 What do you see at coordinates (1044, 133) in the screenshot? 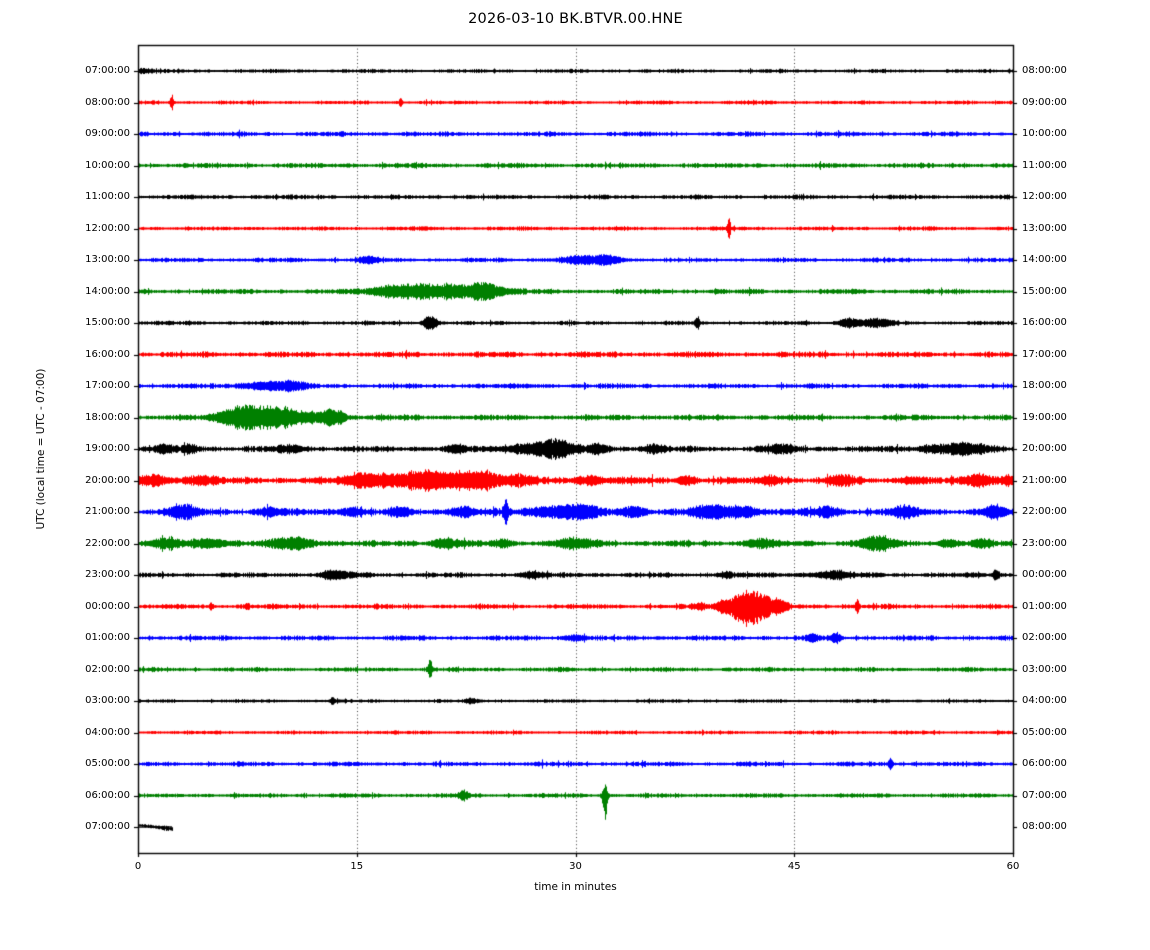
I see `y-tick-label-right: 10:00:00` at bounding box center [1044, 133].